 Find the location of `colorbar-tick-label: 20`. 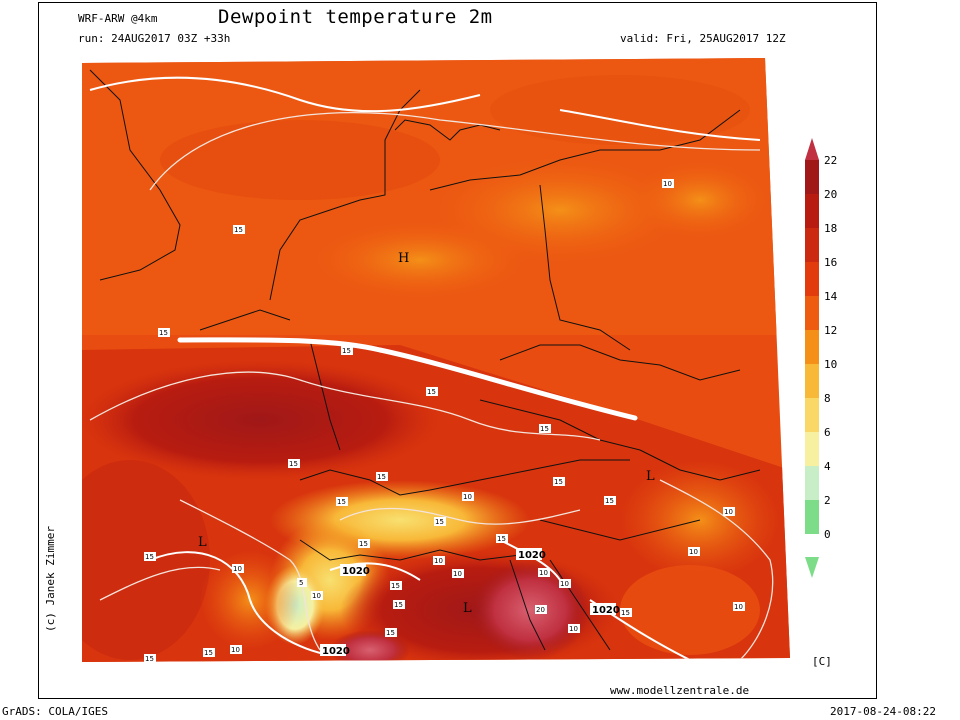

colorbar-tick-label: 20 is located at coordinates (830, 194).